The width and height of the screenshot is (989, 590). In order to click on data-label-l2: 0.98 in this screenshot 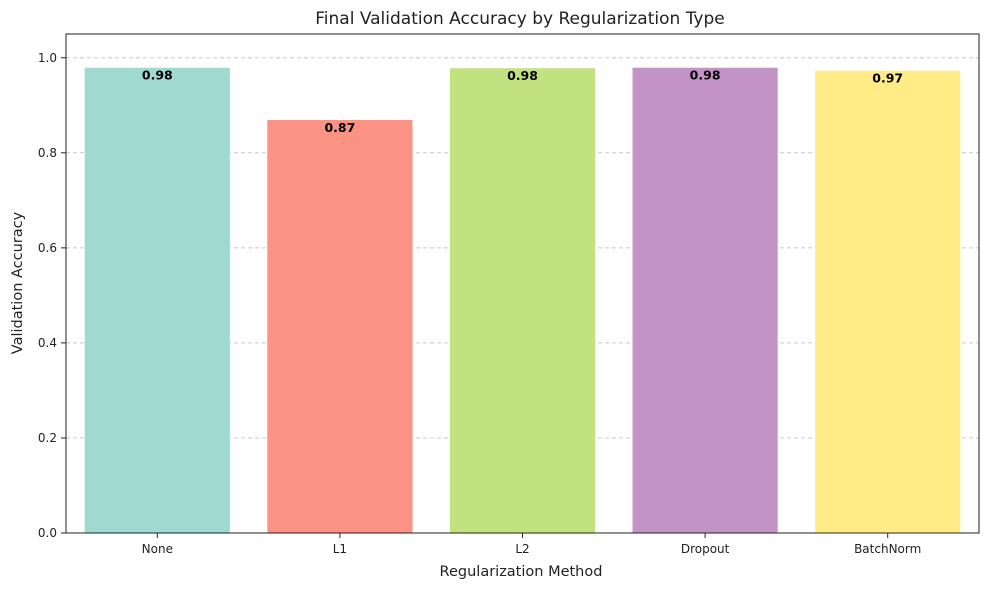, I will do `click(522, 75)`.